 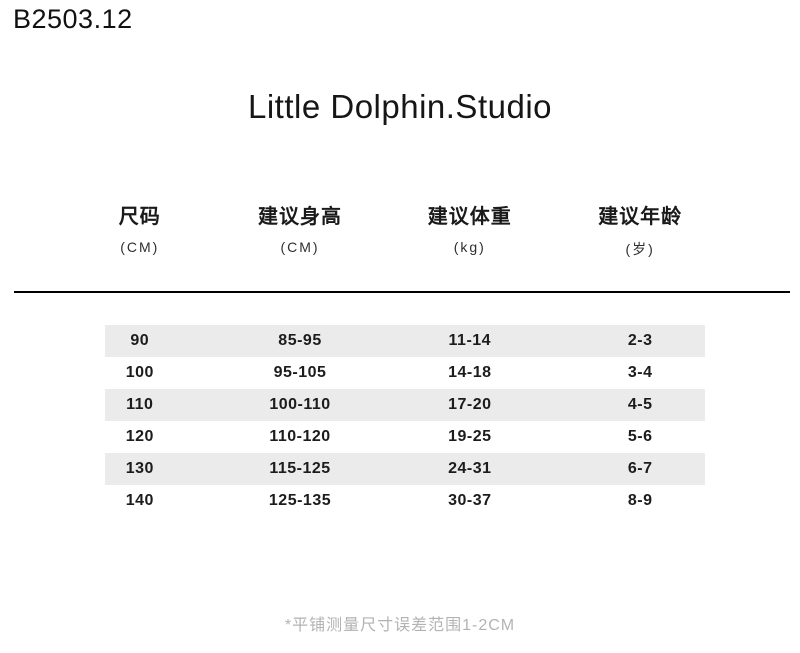 What do you see at coordinates (300, 372) in the screenshot?
I see `cell-height: 95-105` at bounding box center [300, 372].